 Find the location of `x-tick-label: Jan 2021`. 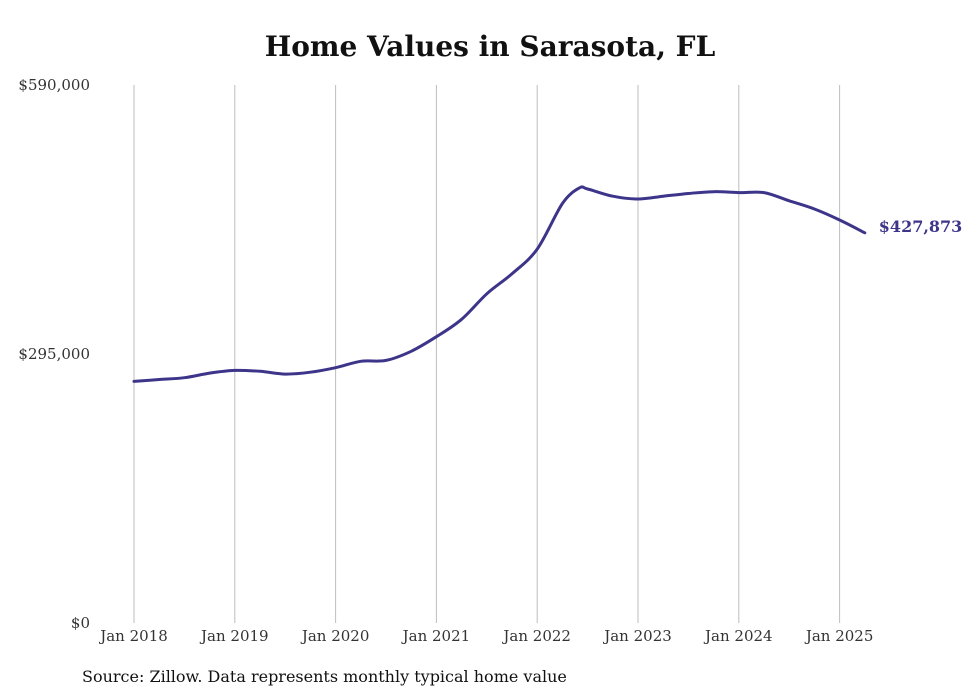

x-tick-label: Jan 2021 is located at coordinates (436, 636).